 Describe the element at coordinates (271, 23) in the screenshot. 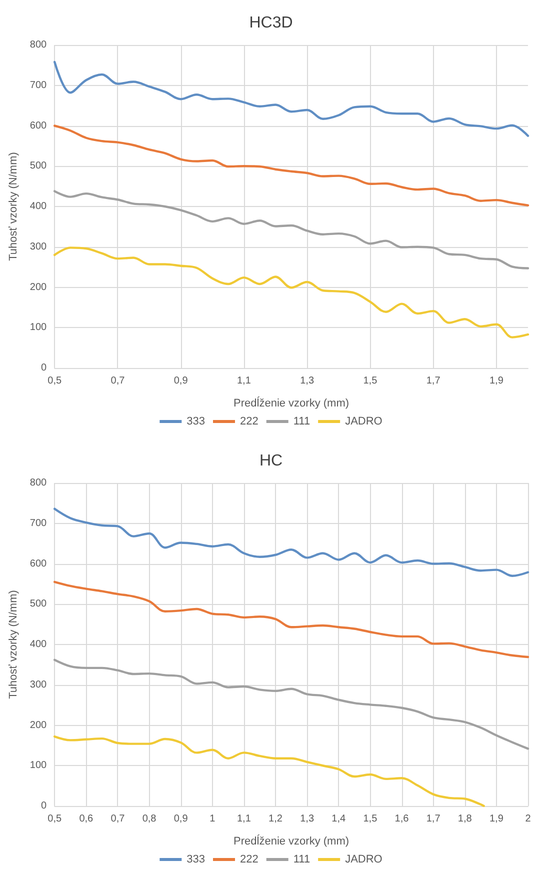

I see `chart-title: HC3D` at that location.